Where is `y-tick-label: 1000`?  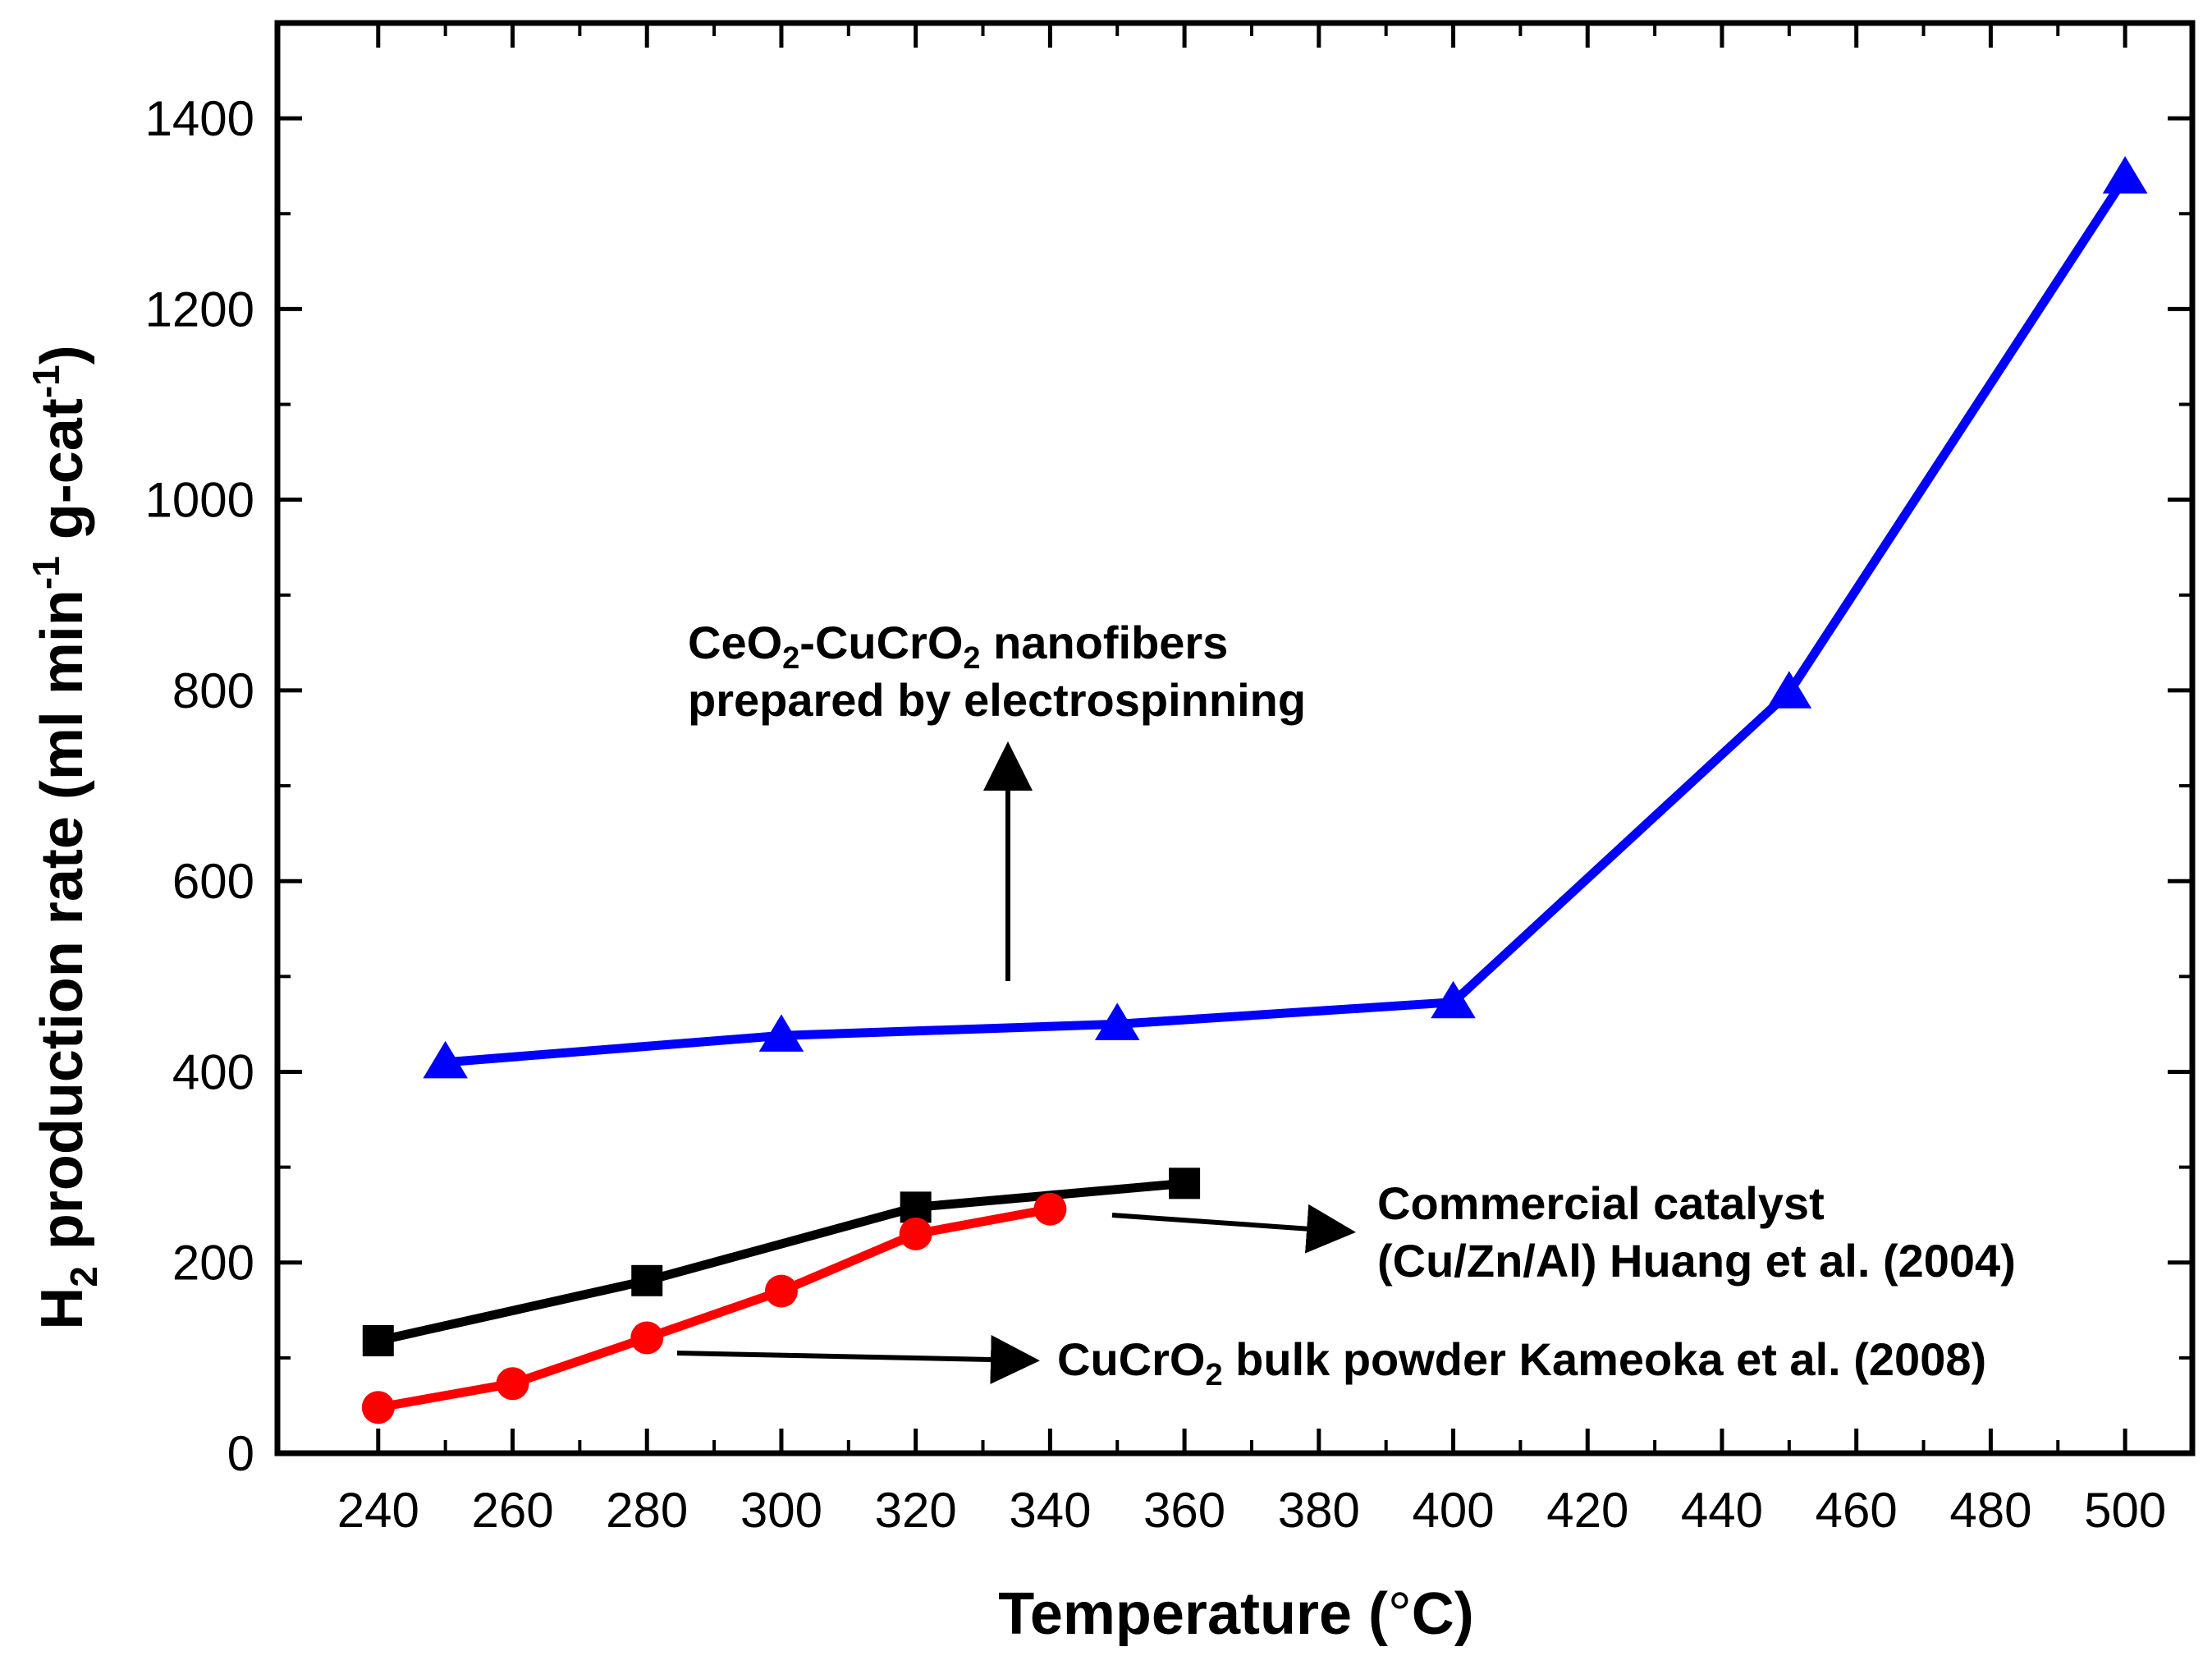 y-tick-label: 1000 is located at coordinates (199, 500).